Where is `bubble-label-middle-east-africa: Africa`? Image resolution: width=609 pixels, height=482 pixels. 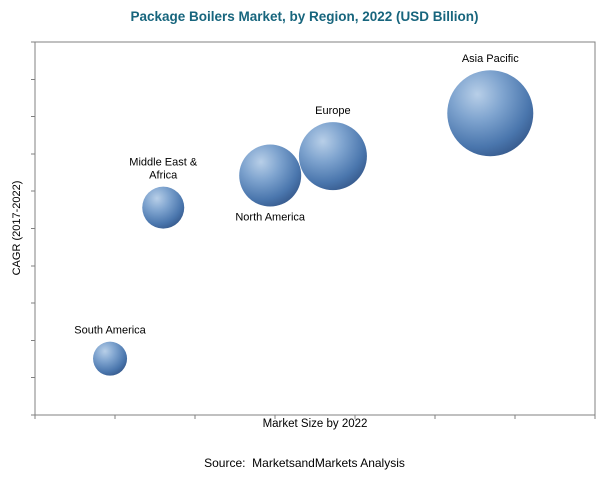 bubble-label-middle-east-africa: Africa is located at coordinates (163, 176).